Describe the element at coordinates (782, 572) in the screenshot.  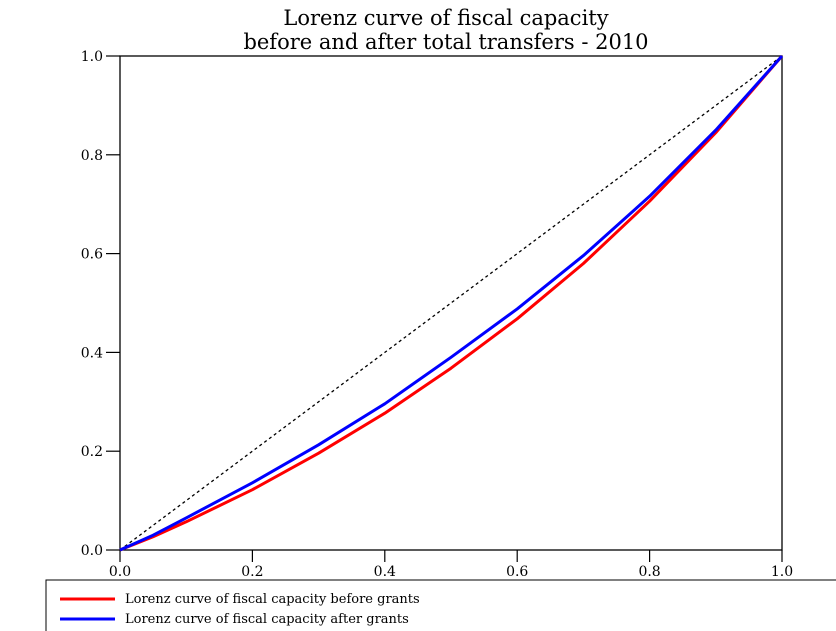
I see `x-tick-label: 1.0` at that location.